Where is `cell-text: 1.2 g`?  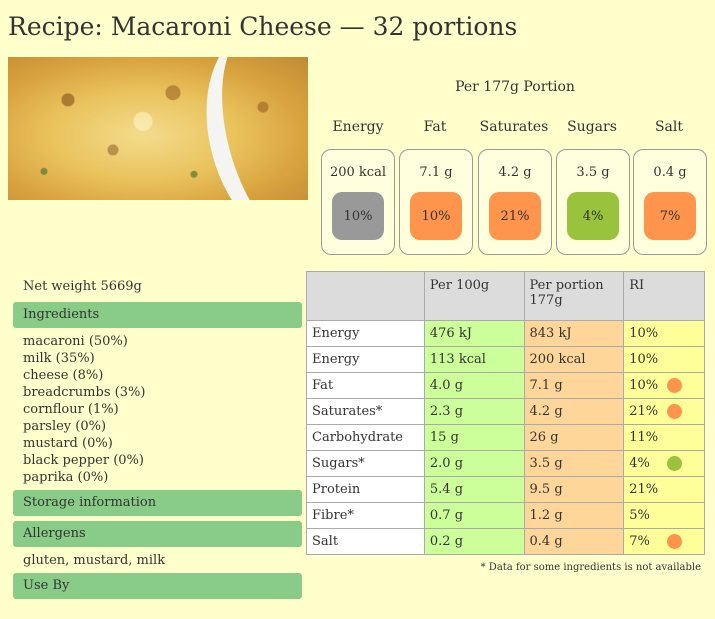 cell-text: 1.2 g is located at coordinates (546, 515).